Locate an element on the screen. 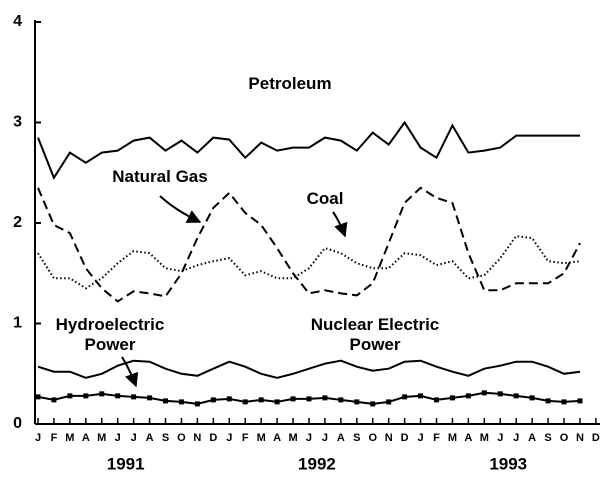 Image resolution: width=616 pixels, height=477 pixels. series-label: Coal is located at coordinates (325, 198).